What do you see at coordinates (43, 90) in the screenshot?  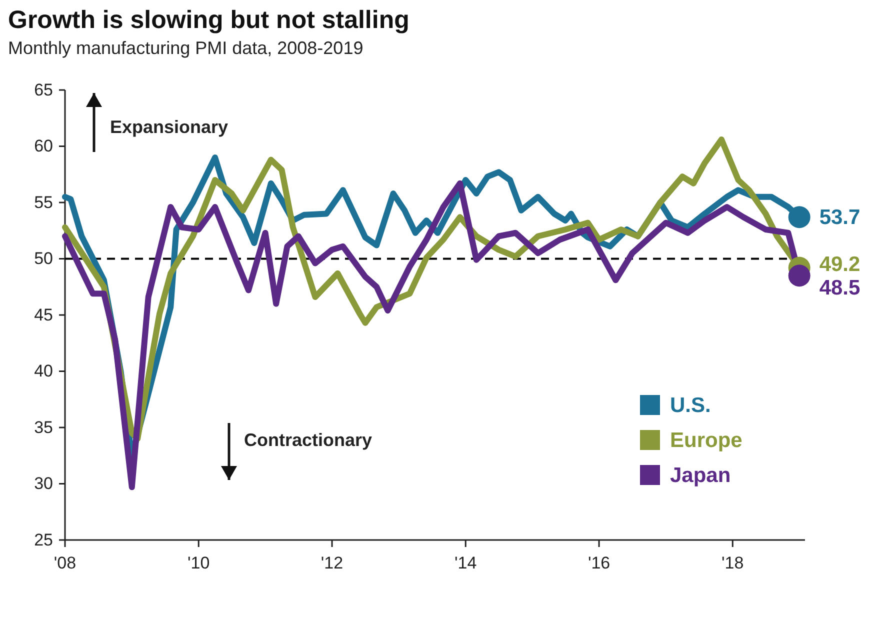 I see `y-tick-label: 65` at bounding box center [43, 90].